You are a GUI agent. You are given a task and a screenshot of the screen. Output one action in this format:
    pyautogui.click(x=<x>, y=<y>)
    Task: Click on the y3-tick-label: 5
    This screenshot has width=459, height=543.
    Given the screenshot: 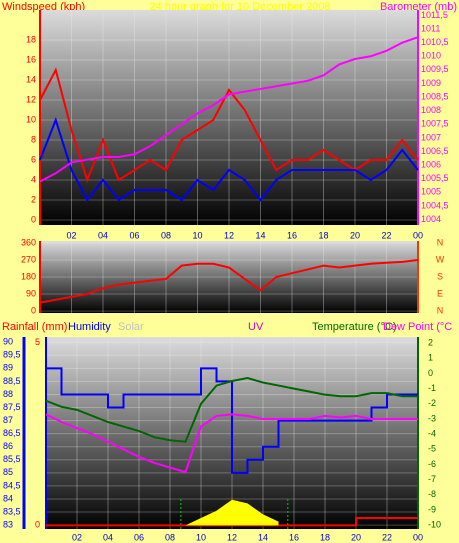 What is the action you would take?
    pyautogui.click(x=37, y=342)
    